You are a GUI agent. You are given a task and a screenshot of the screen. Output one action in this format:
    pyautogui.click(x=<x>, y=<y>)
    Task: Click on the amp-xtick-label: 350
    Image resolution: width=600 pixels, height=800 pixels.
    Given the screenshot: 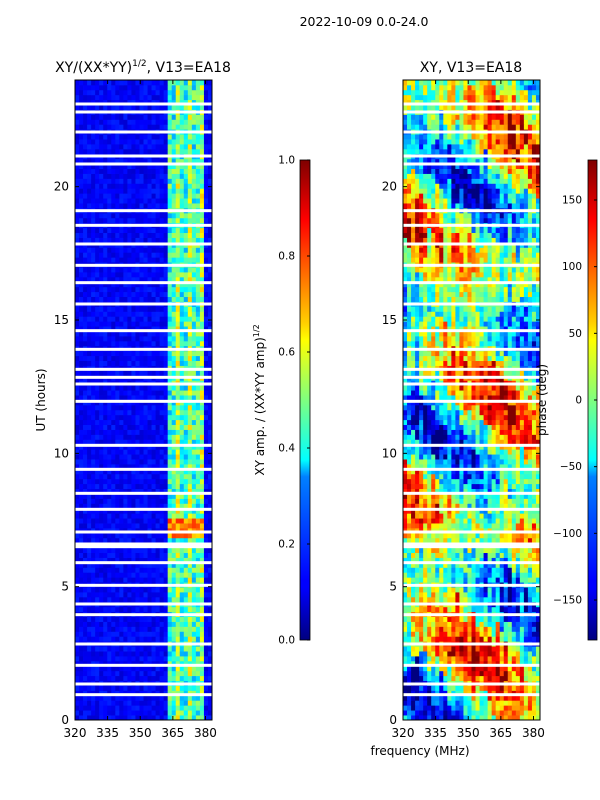 What is the action you would take?
    pyautogui.click(x=140, y=733)
    